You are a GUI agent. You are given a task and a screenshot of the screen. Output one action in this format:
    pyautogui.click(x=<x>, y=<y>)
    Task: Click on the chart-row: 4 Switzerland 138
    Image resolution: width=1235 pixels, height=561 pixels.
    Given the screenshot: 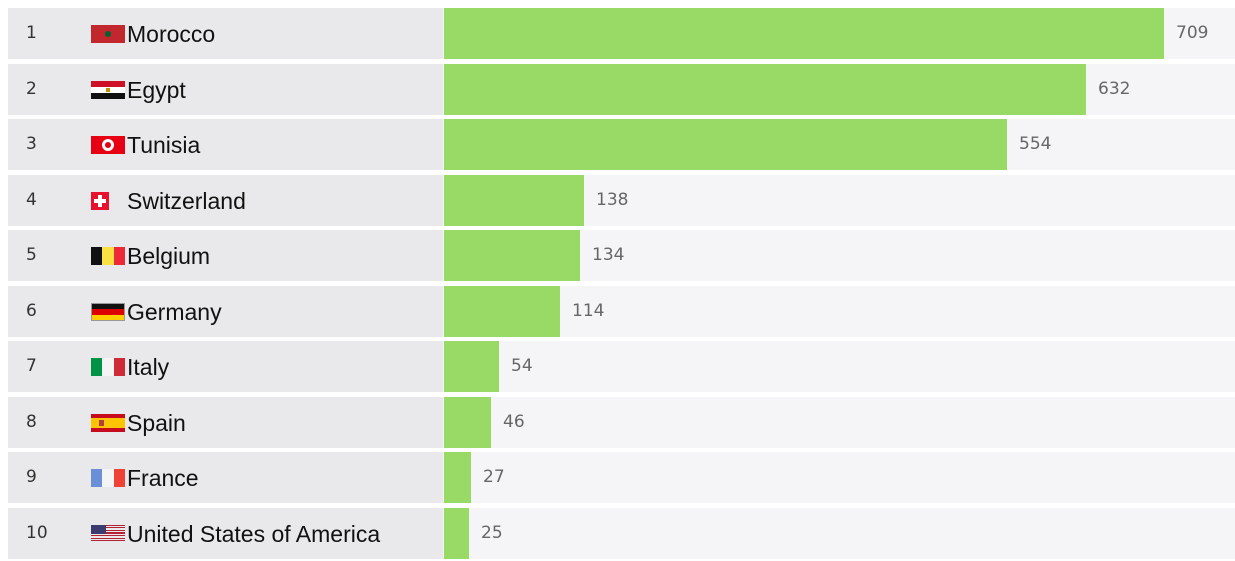 What is the action you would take?
    pyautogui.click(x=621, y=200)
    